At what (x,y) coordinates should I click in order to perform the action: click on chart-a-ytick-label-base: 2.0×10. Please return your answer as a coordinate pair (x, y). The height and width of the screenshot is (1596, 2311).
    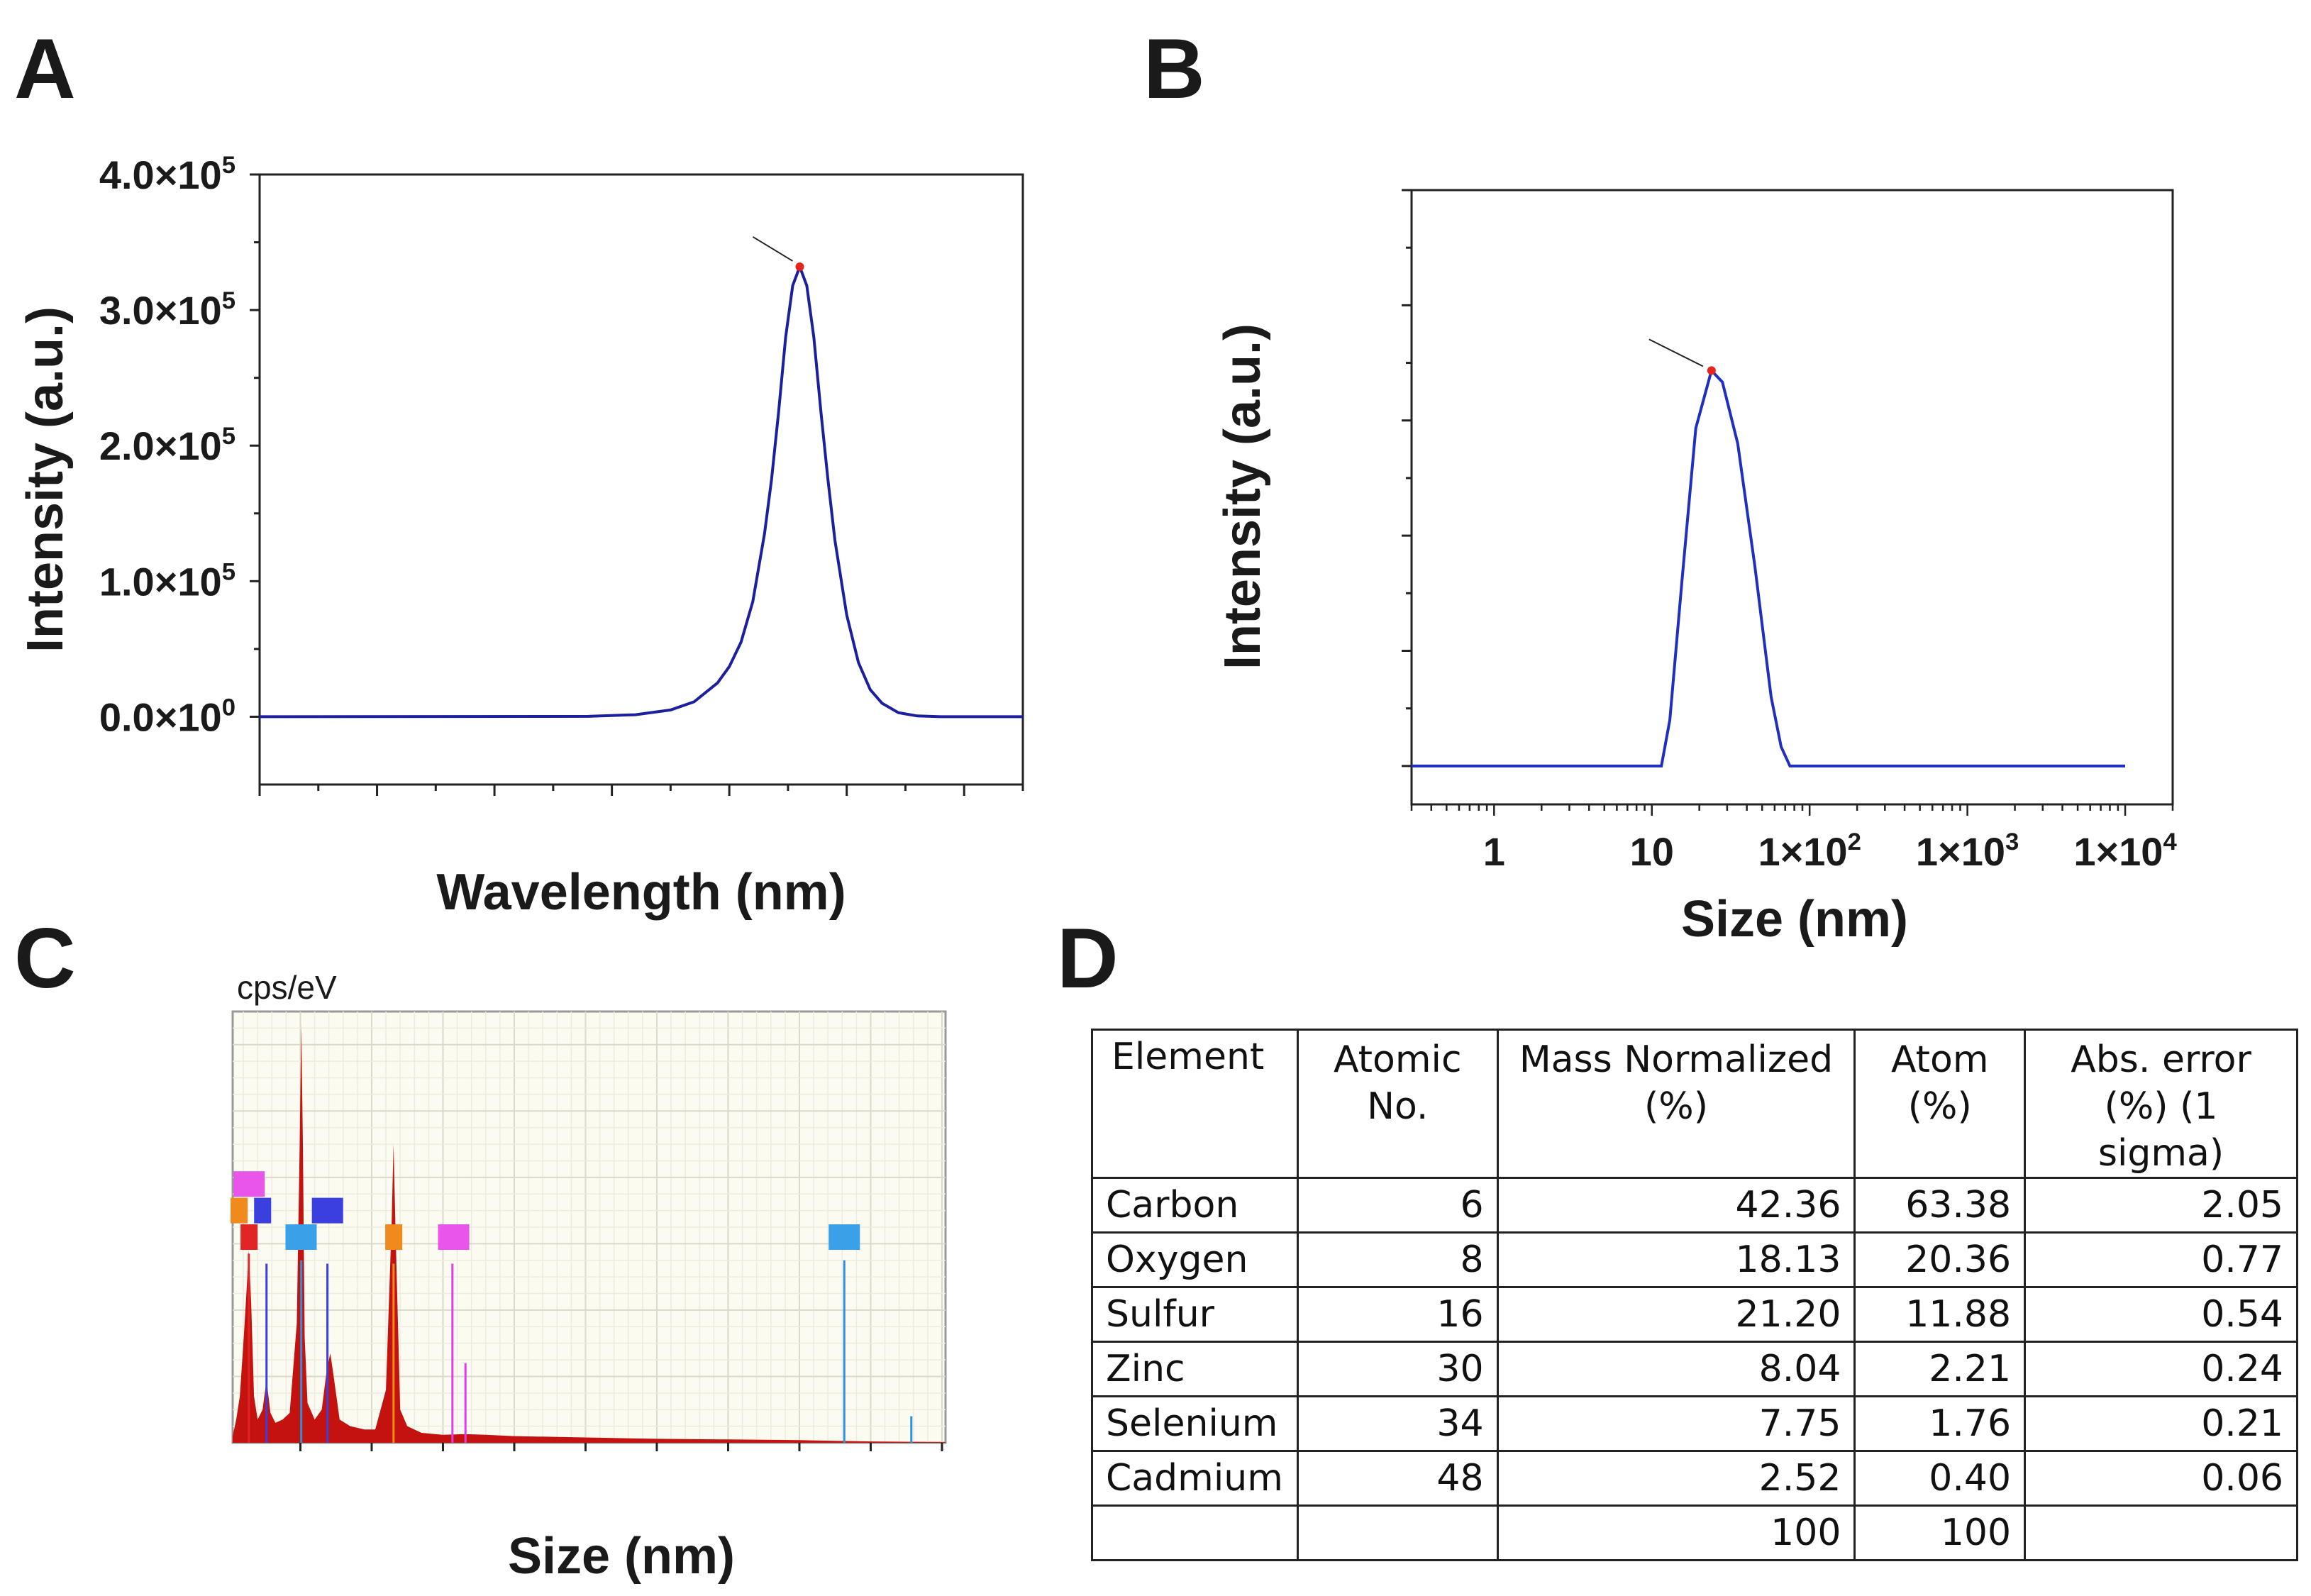
    Looking at the image, I should click on (160, 445).